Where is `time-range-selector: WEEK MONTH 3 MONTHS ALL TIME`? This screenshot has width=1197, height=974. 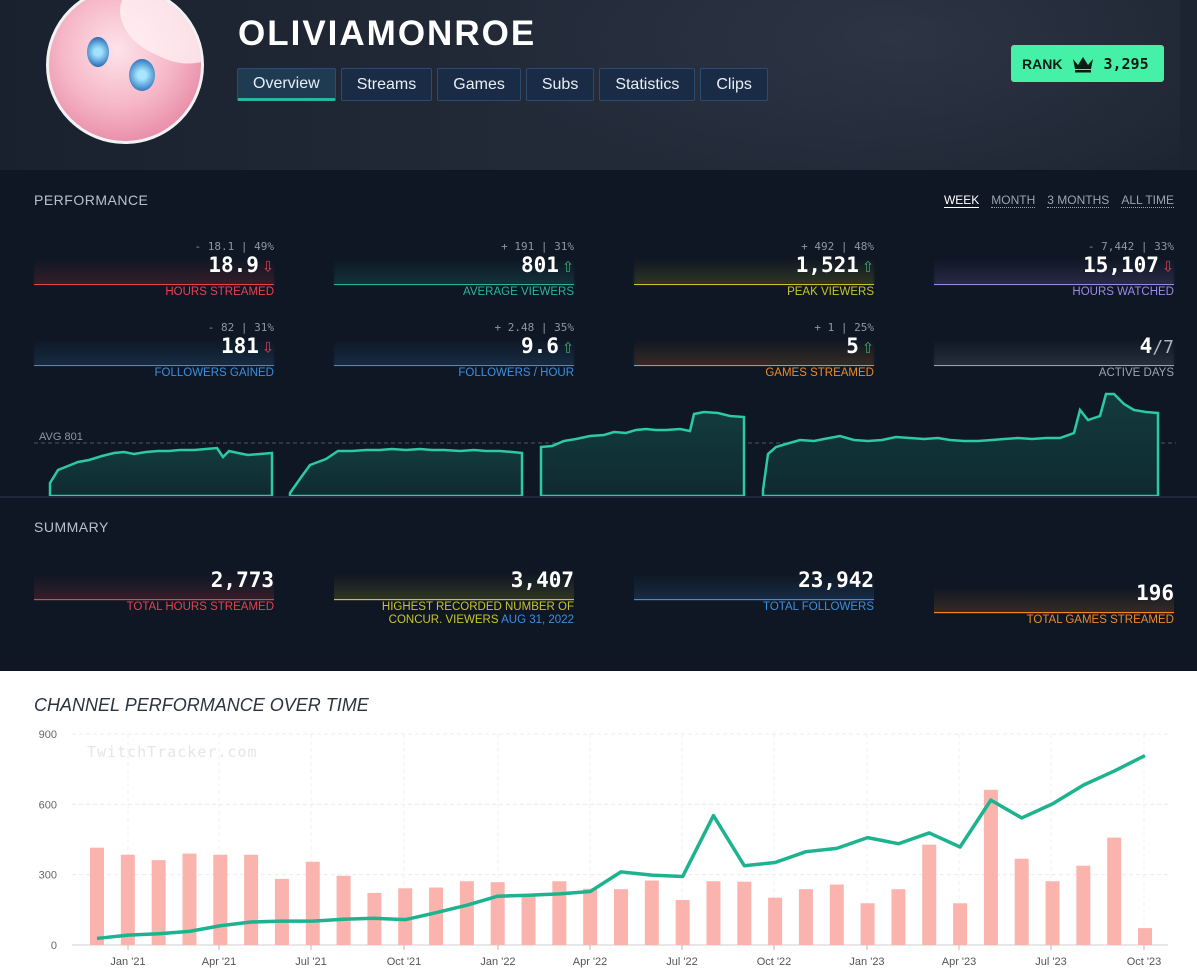
time-range-selector: WEEK MONTH 3 MONTHS ALL TIME is located at coordinates (1058, 200).